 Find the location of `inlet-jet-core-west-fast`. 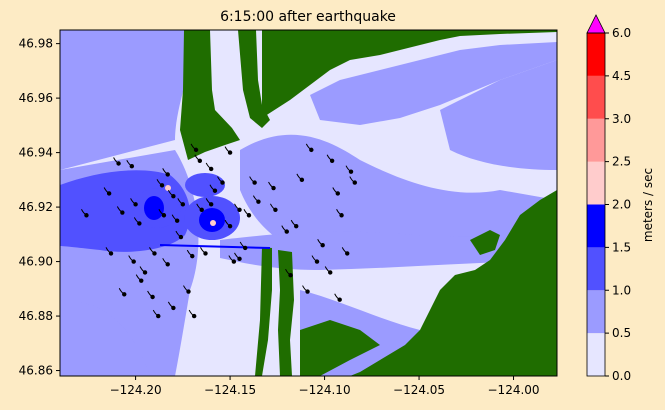

inlet-jet-core-west-fast is located at coordinates (154, 208).